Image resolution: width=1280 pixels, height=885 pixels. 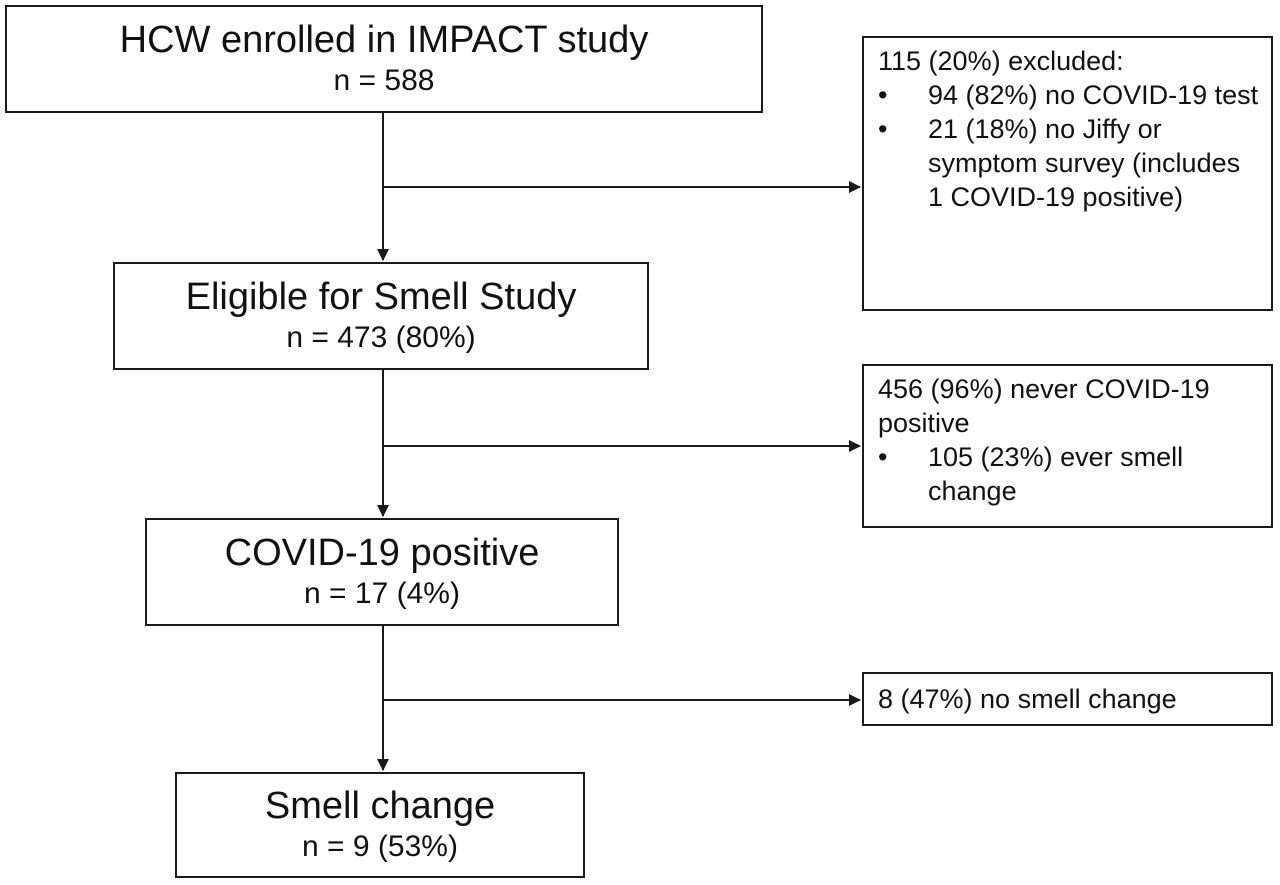 I want to click on no-smell-change-box: 8 (47%) no smell change, so click(x=1067, y=699).